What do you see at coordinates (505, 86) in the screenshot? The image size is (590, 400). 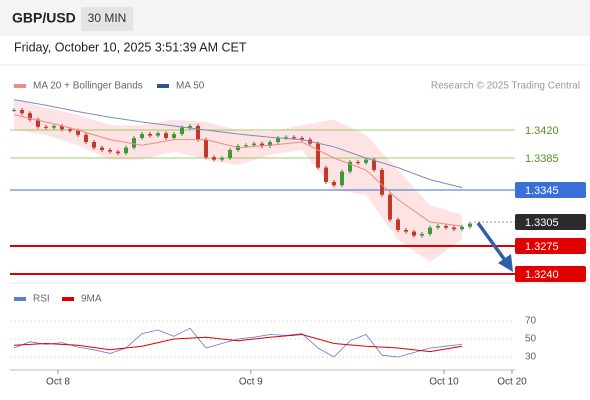 I see `source: Research © 2025 Trading Central` at bounding box center [505, 86].